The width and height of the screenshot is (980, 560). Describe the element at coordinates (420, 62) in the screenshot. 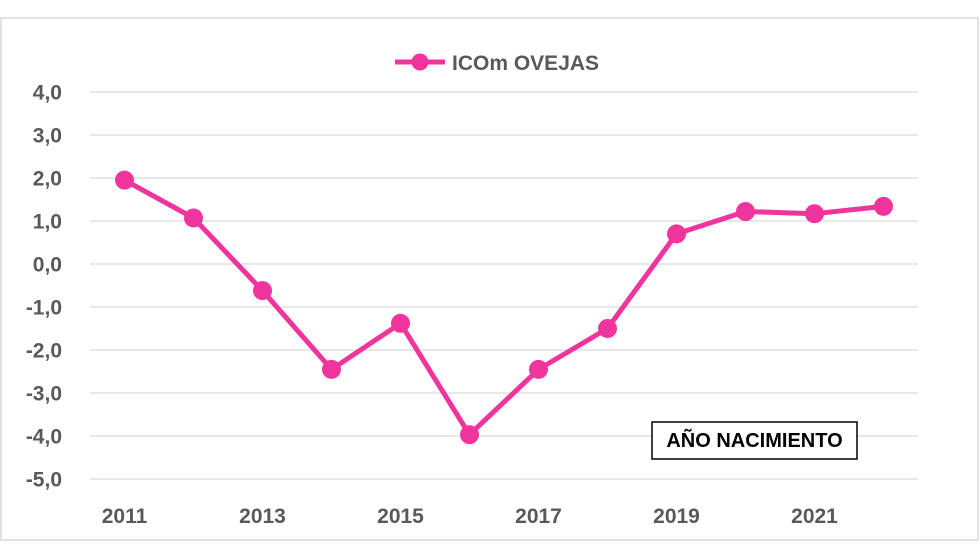

I see `legend-marker-swatch` at that location.